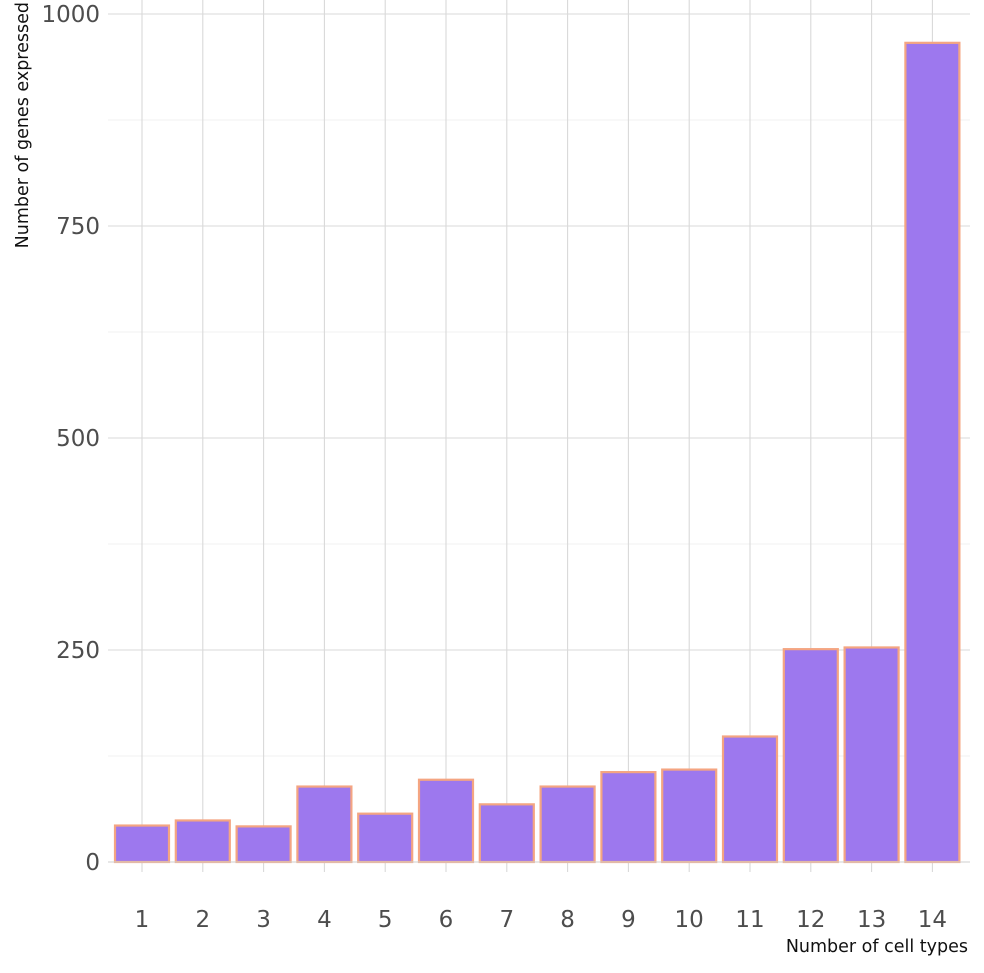 This screenshot has width=984, height=973. Describe the element at coordinates (202, 920) in the screenshot. I see `x-tick-label: 2` at that location.